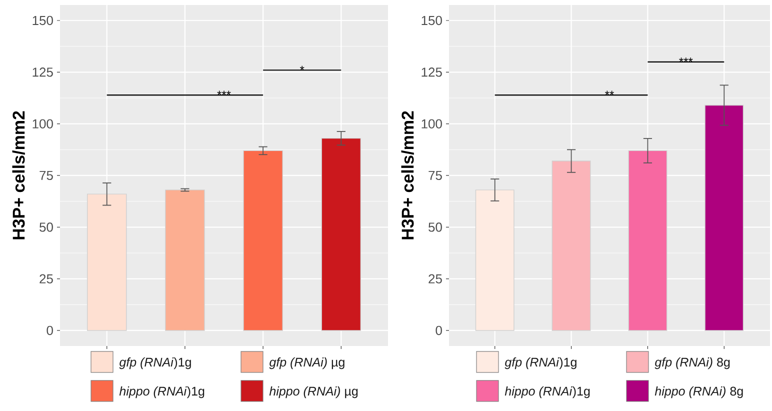 The width and height of the screenshot is (772, 411). Describe the element at coordinates (302, 68) in the screenshot. I see `annotation: *` at that location.